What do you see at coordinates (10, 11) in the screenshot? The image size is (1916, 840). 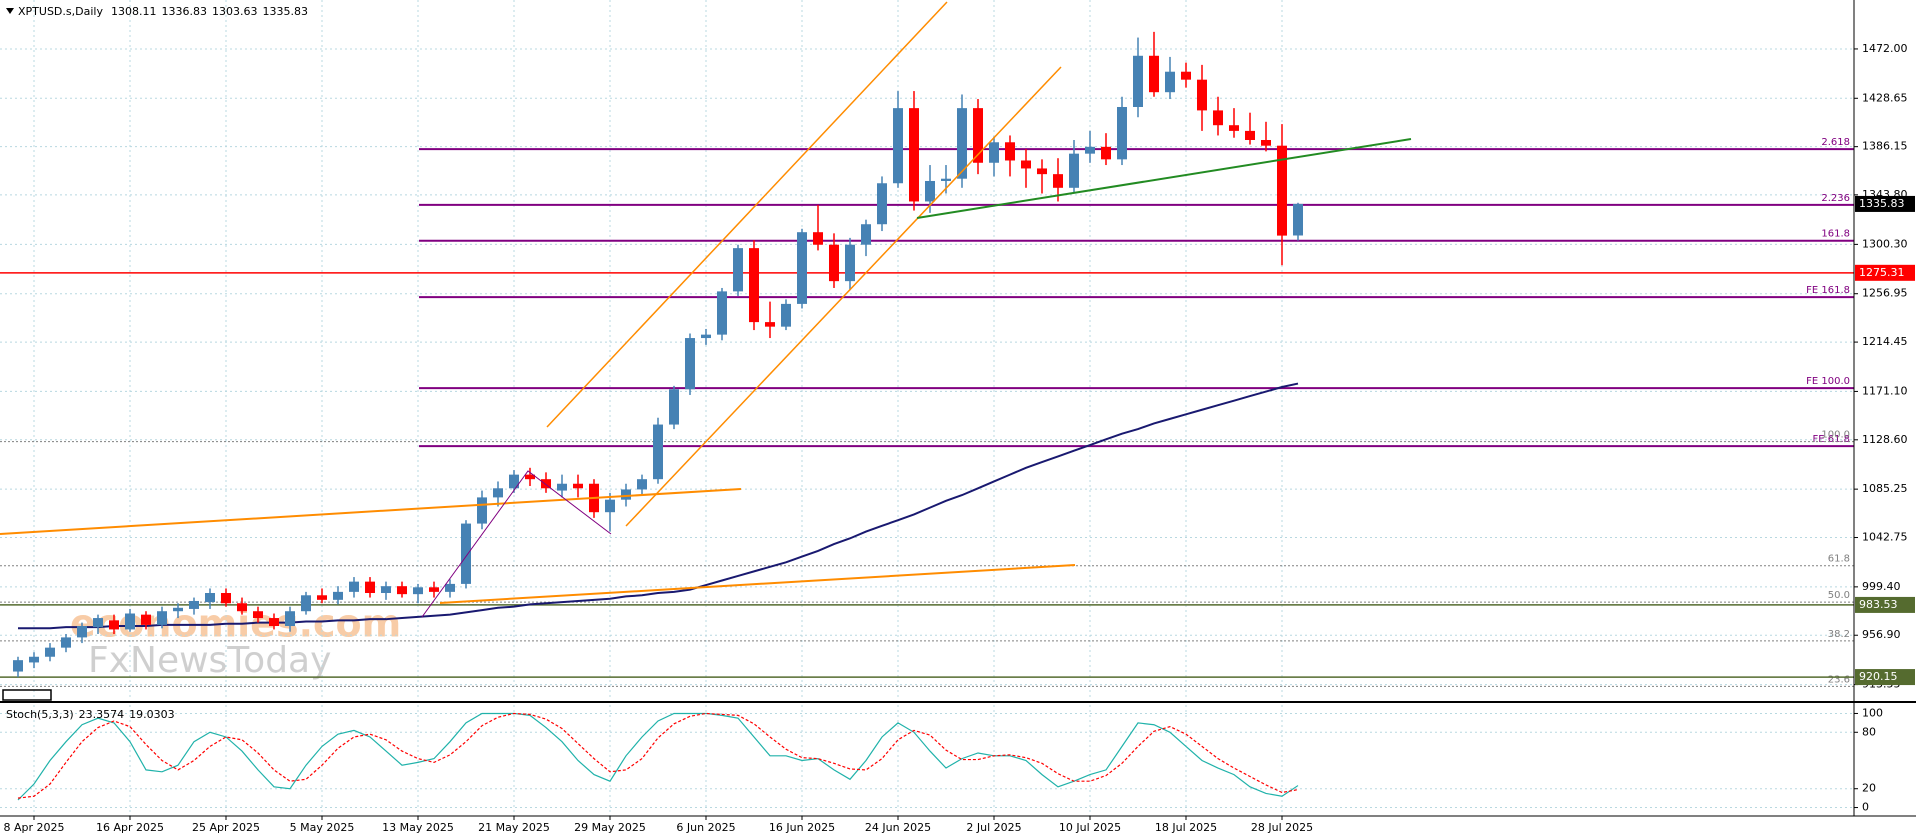 I see `dropdown-icon` at bounding box center [10, 11].